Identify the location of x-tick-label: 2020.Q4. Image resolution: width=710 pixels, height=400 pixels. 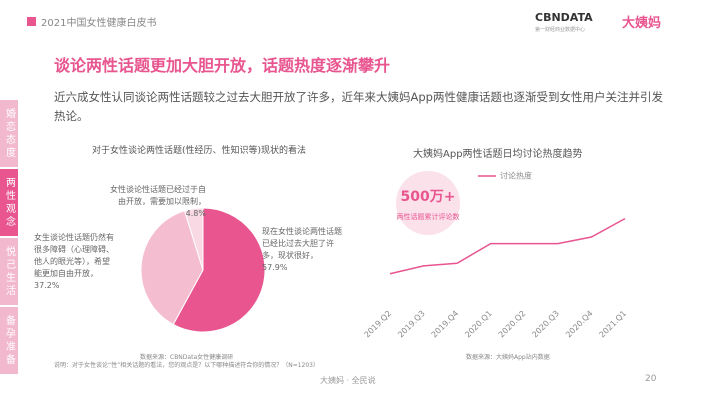
(579, 324).